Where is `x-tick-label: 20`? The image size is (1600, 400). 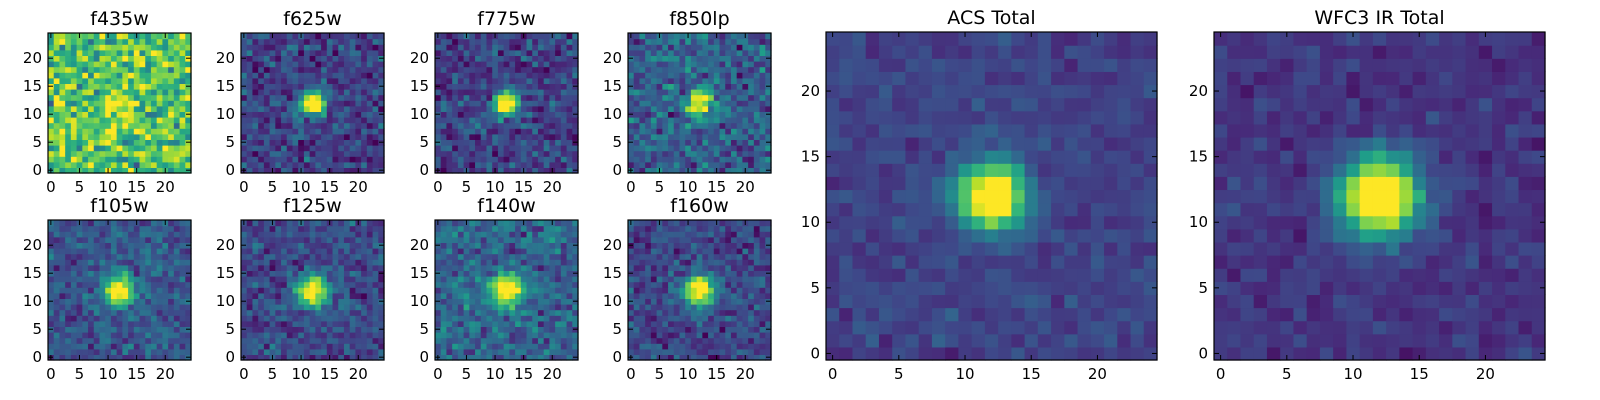 x-tick-label: 20 is located at coordinates (552, 187).